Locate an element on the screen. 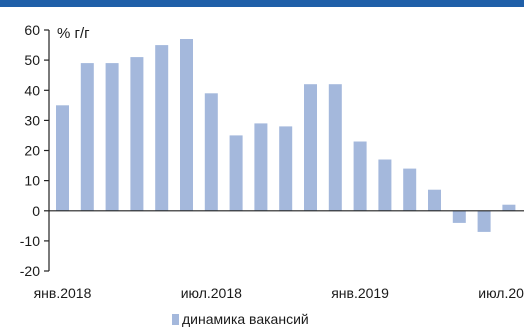  y-tick-label: -10 is located at coordinates (30, 241).